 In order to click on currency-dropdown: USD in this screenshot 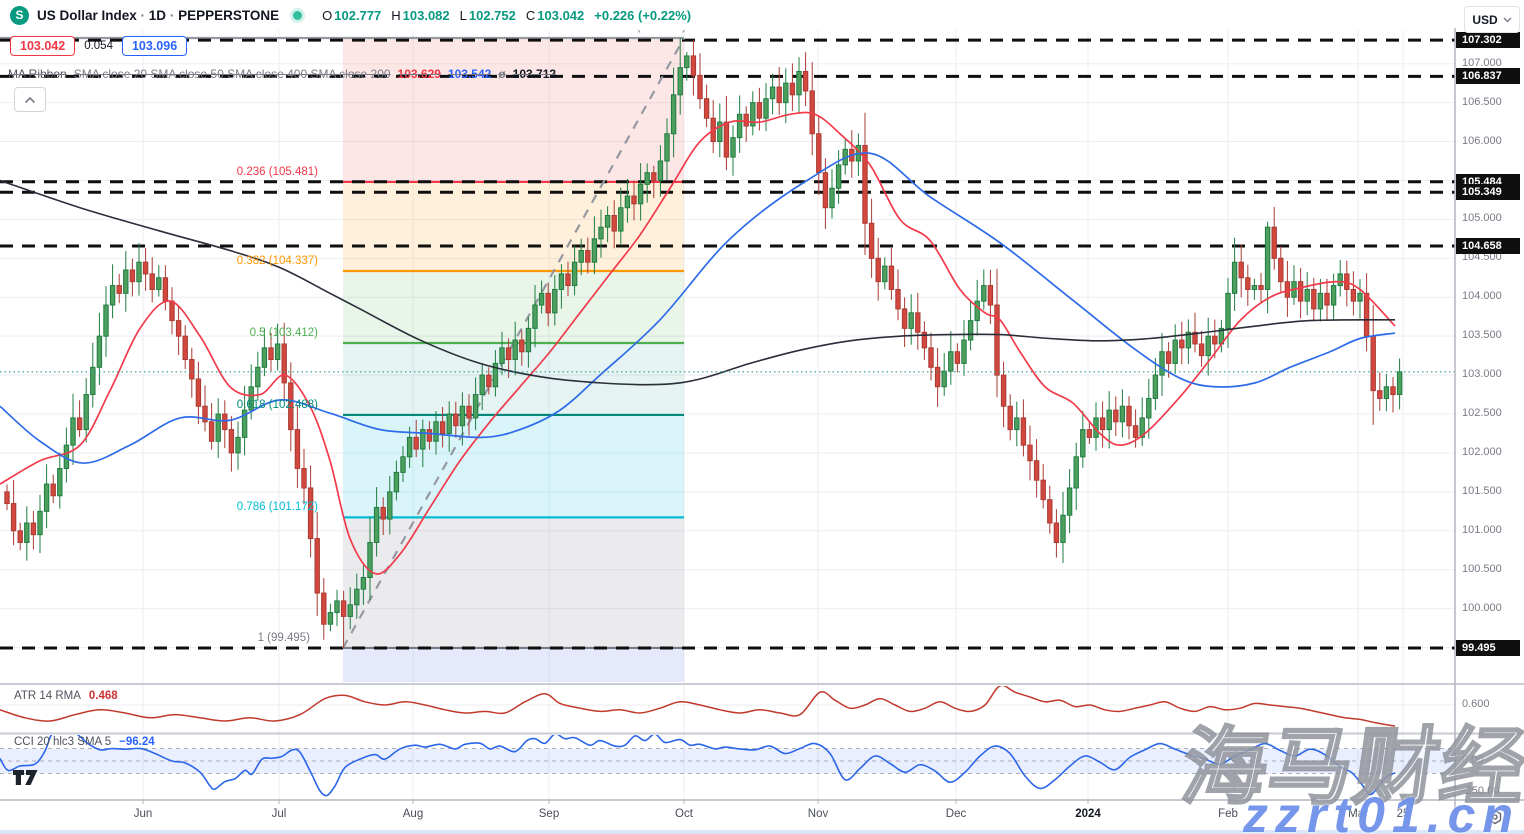, I will do `click(1492, 19)`.